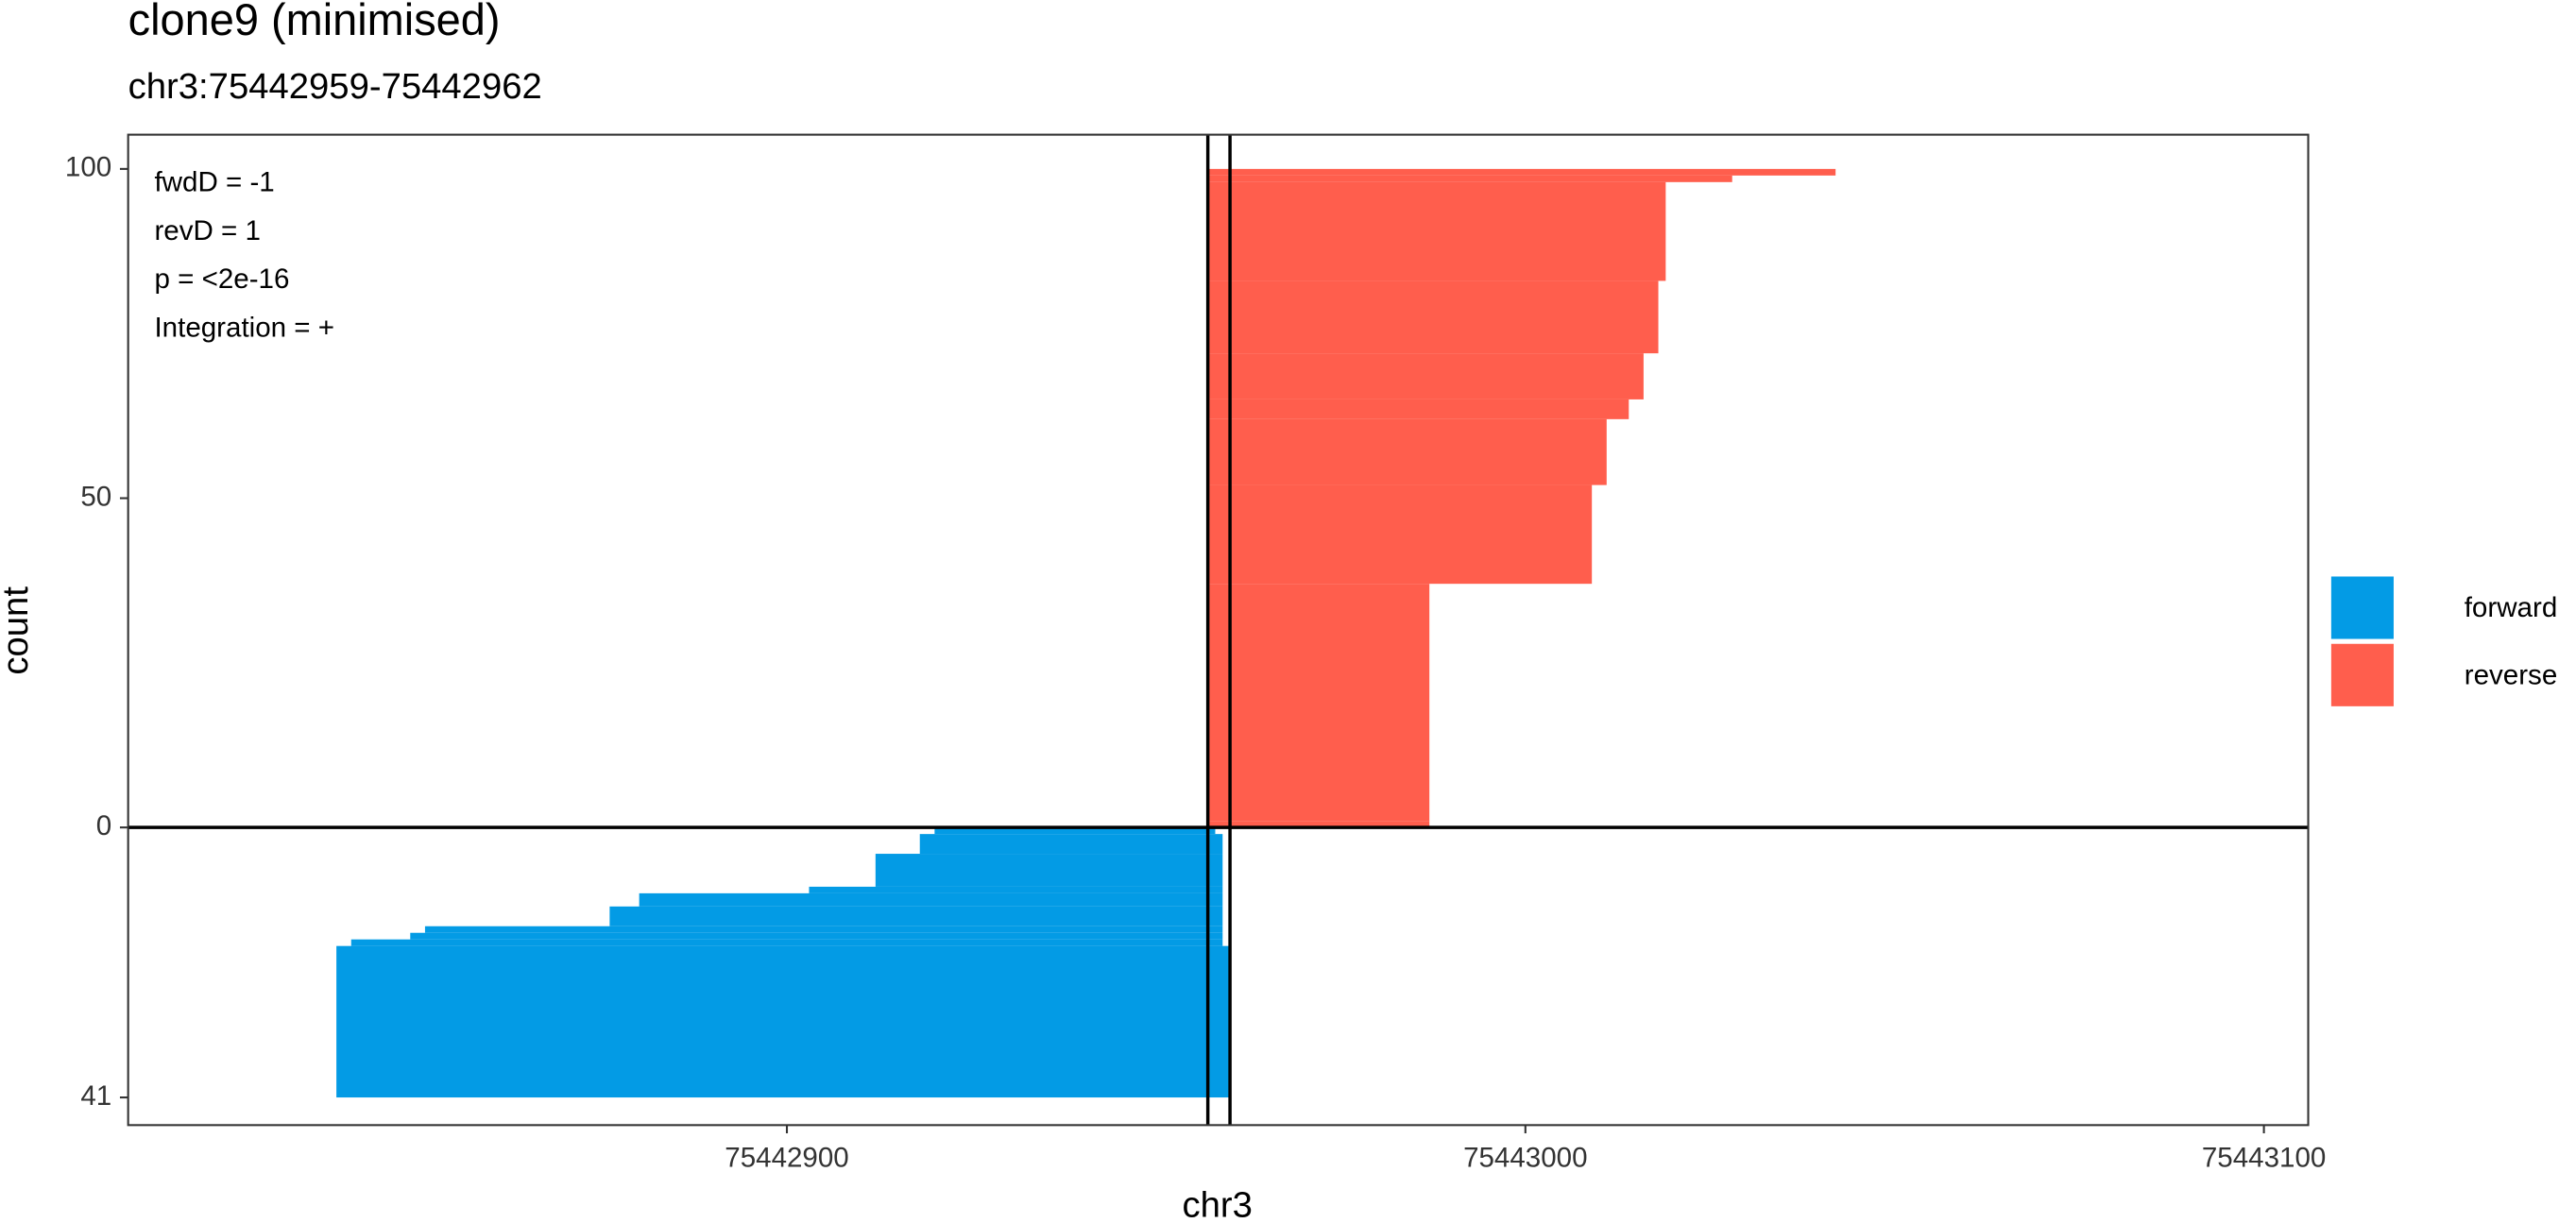 The height and width of the screenshot is (1223, 2576). What do you see at coordinates (244, 328) in the screenshot?
I see `annotation: Integration = +` at bounding box center [244, 328].